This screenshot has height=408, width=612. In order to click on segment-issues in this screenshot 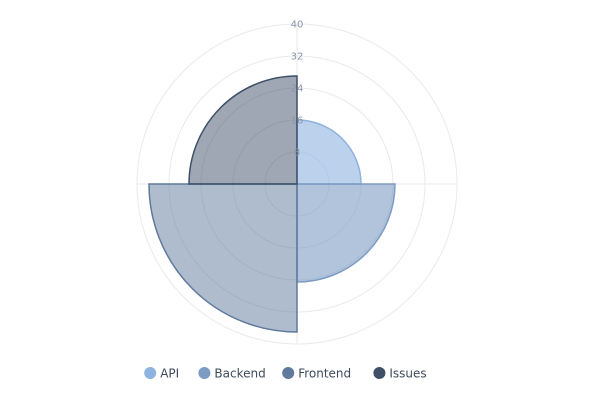, I will do `click(243, 130)`.